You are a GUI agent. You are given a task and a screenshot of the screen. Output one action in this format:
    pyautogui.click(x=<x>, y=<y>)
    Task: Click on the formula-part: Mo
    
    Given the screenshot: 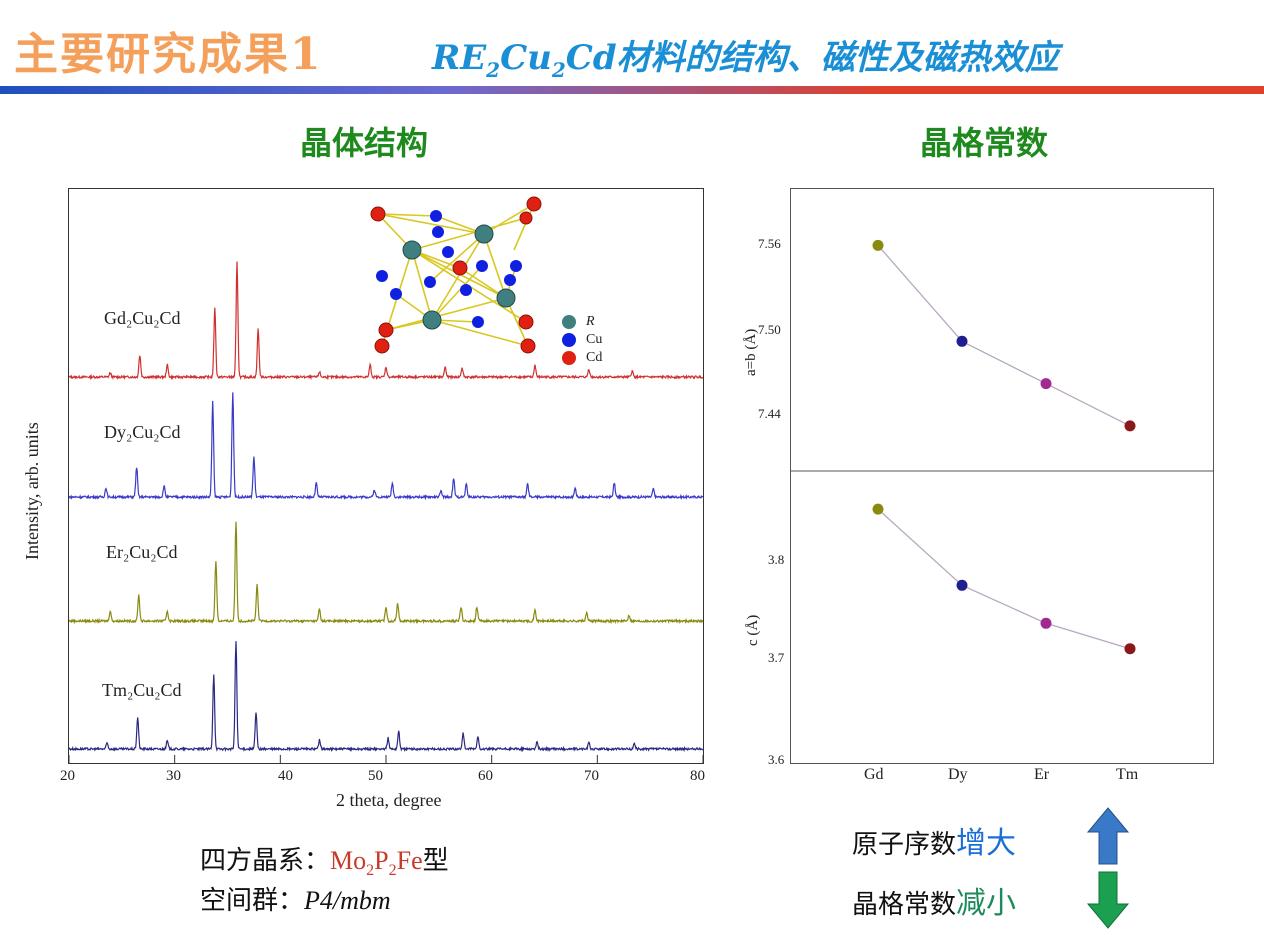 What is the action you would take?
    pyautogui.click(x=348, y=860)
    